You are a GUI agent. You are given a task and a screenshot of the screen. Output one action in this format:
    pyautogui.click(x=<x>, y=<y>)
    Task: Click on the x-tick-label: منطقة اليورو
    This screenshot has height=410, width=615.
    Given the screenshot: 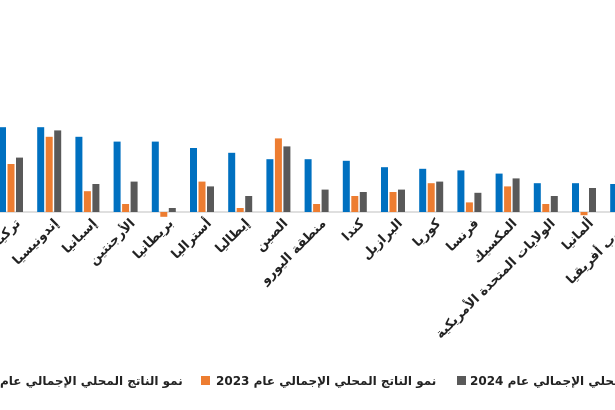 What is the action you would take?
    pyautogui.click(x=293, y=252)
    